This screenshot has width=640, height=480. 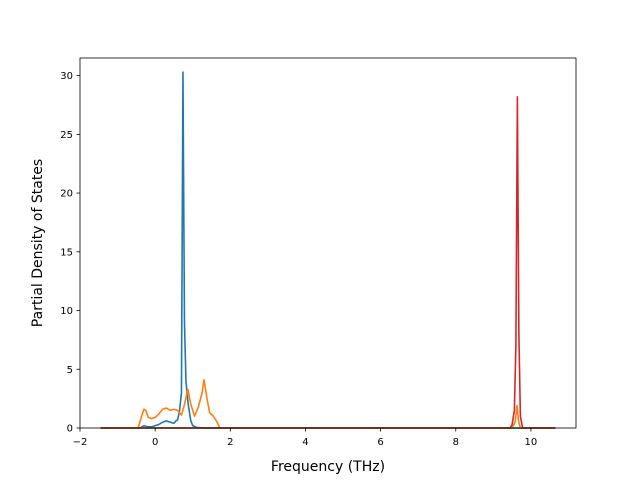 What do you see at coordinates (66, 76) in the screenshot?
I see `y-tick-label: 30` at bounding box center [66, 76].